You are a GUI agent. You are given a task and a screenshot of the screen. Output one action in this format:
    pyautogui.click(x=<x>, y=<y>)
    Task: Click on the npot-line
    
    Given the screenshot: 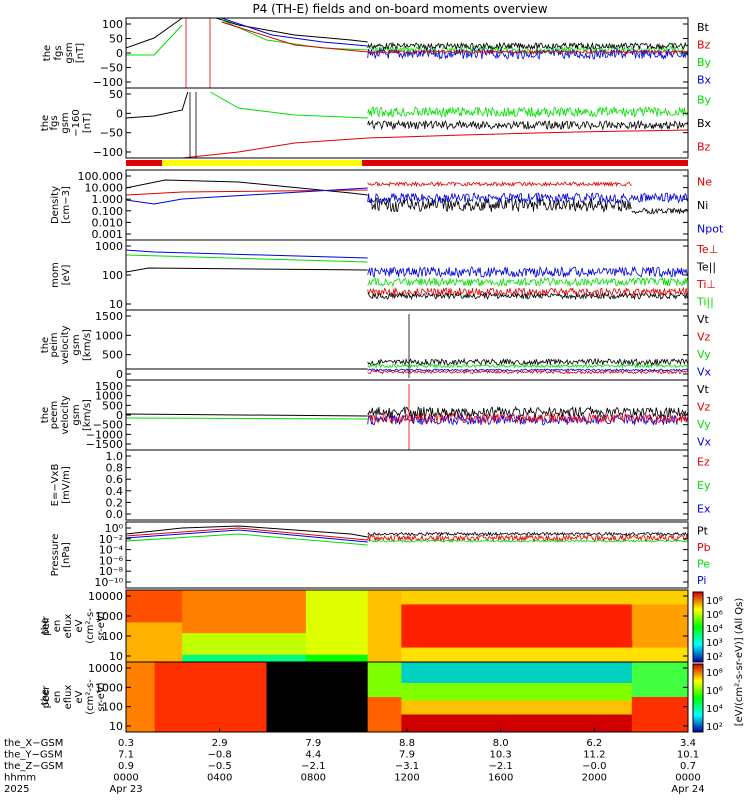 What is the action you would take?
    pyautogui.click(x=528, y=198)
    